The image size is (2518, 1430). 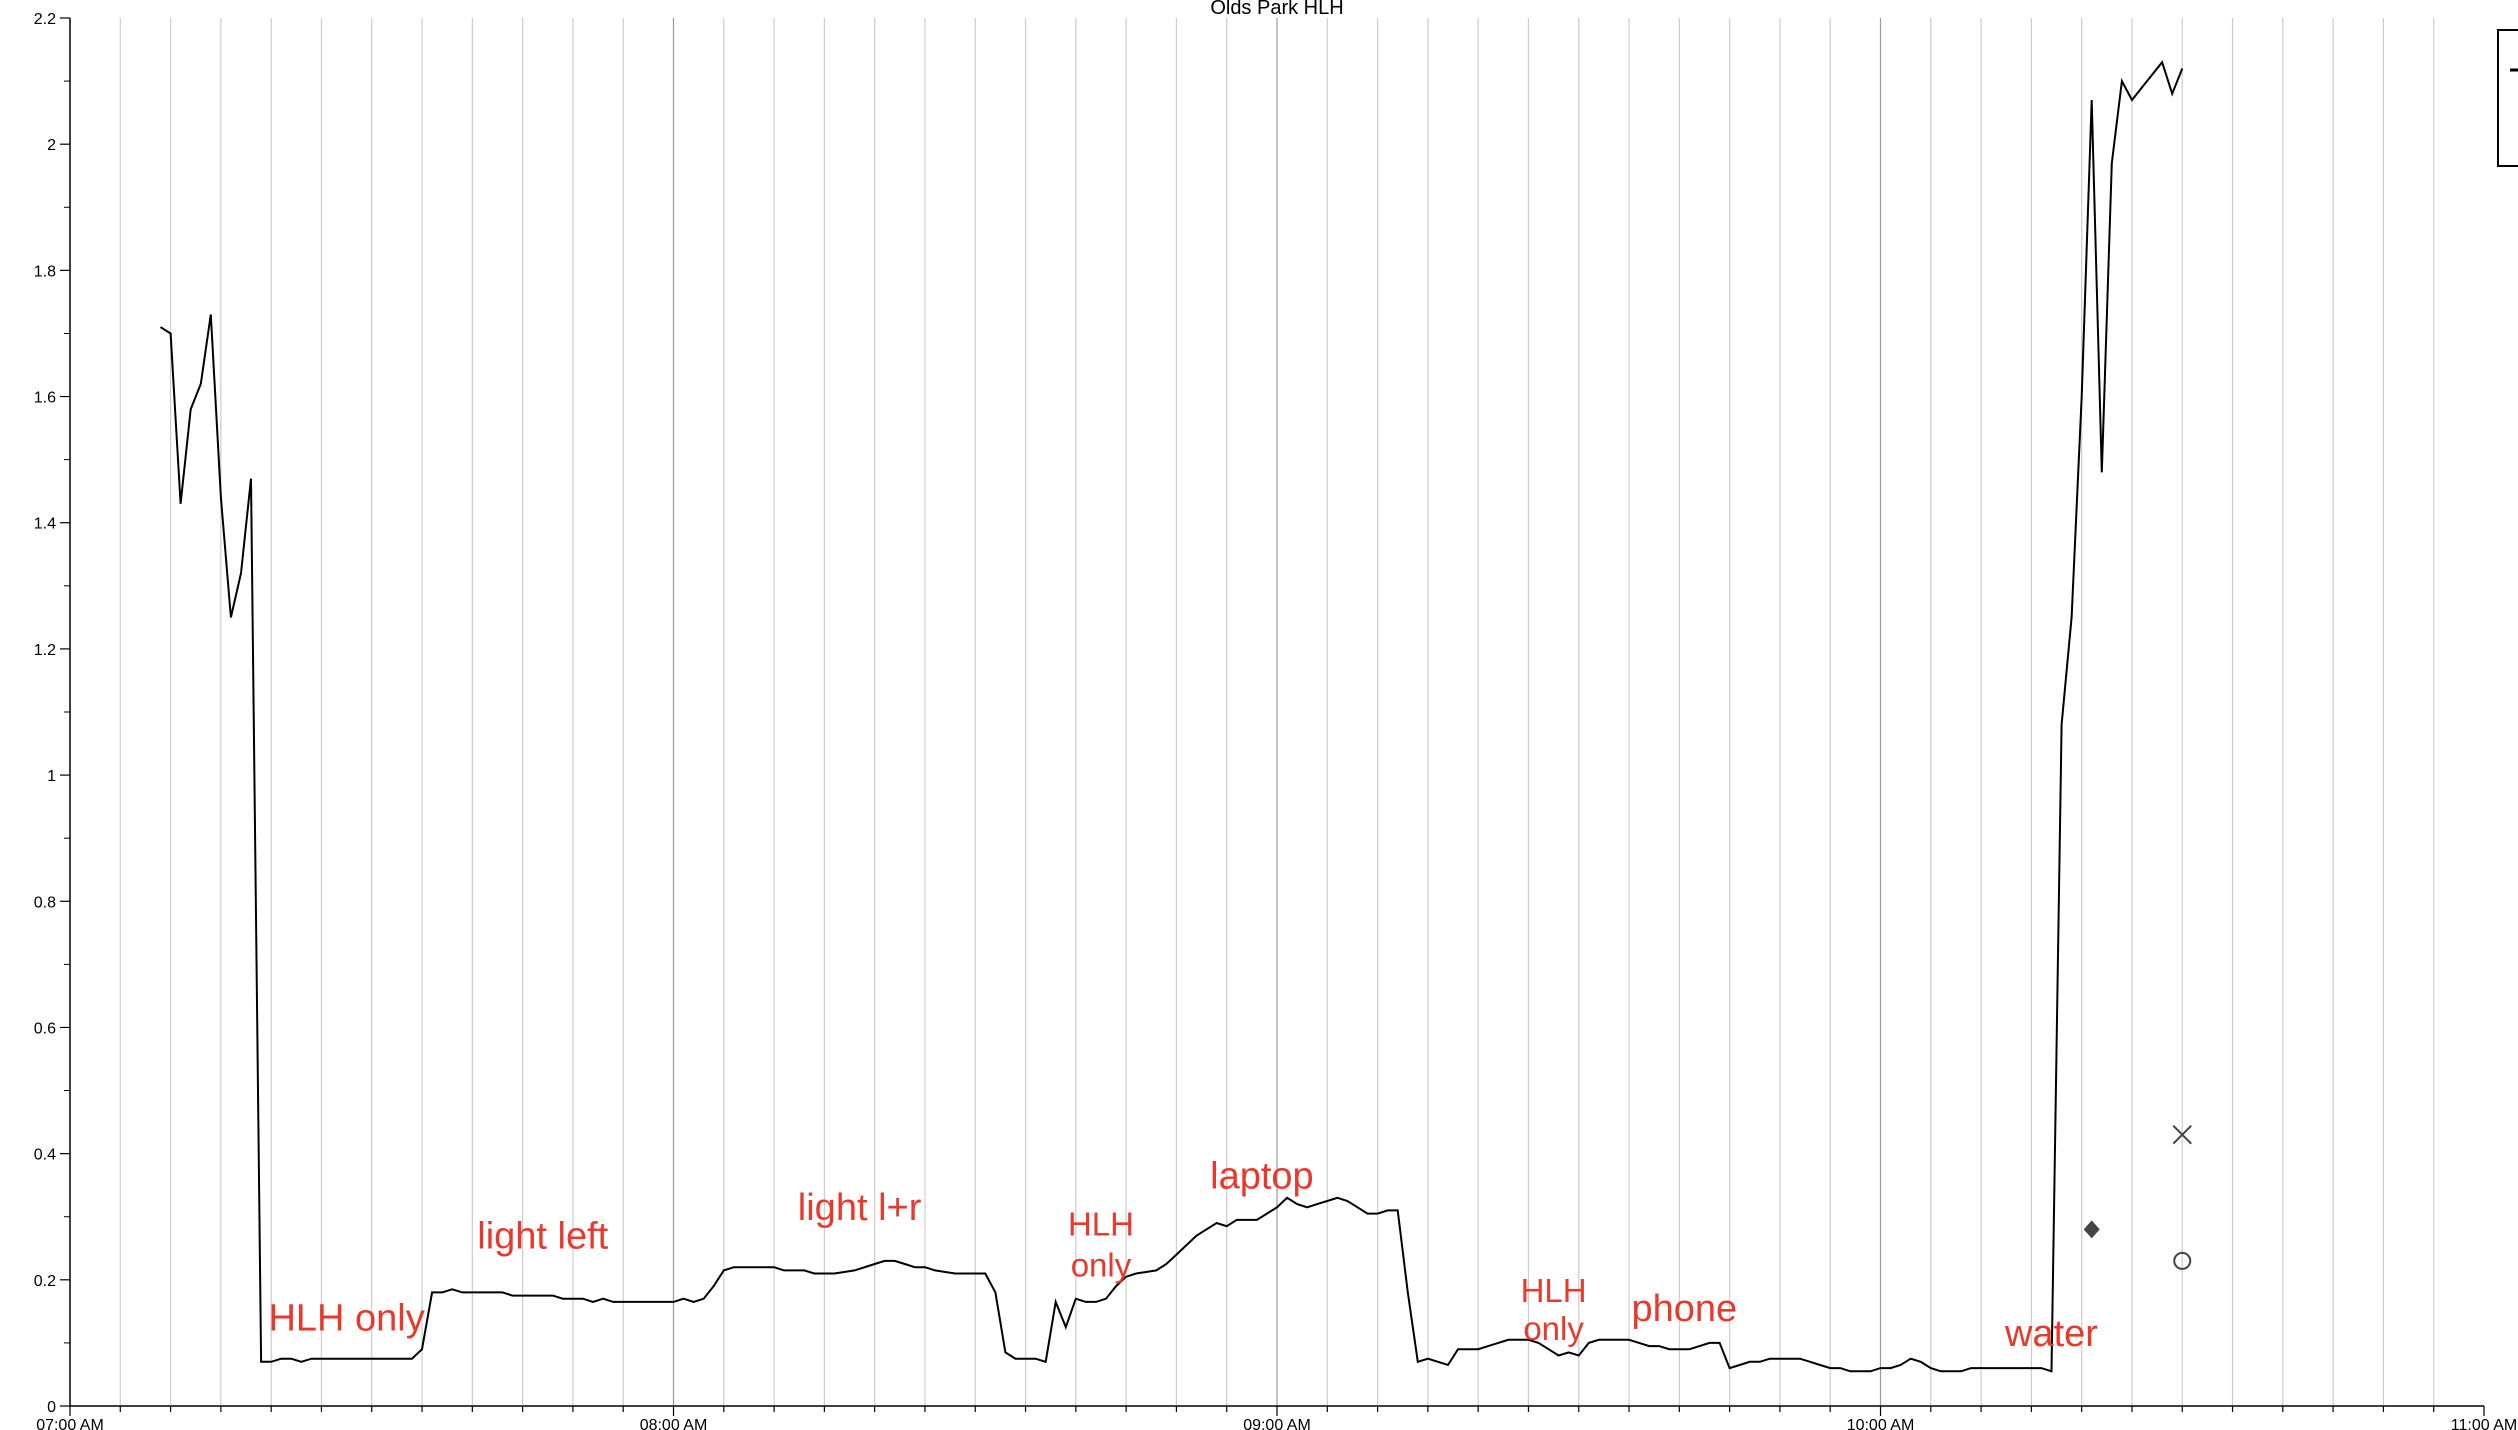 I want to click on x-tick-label: 09:00 AM, so click(x=1277, y=1423).